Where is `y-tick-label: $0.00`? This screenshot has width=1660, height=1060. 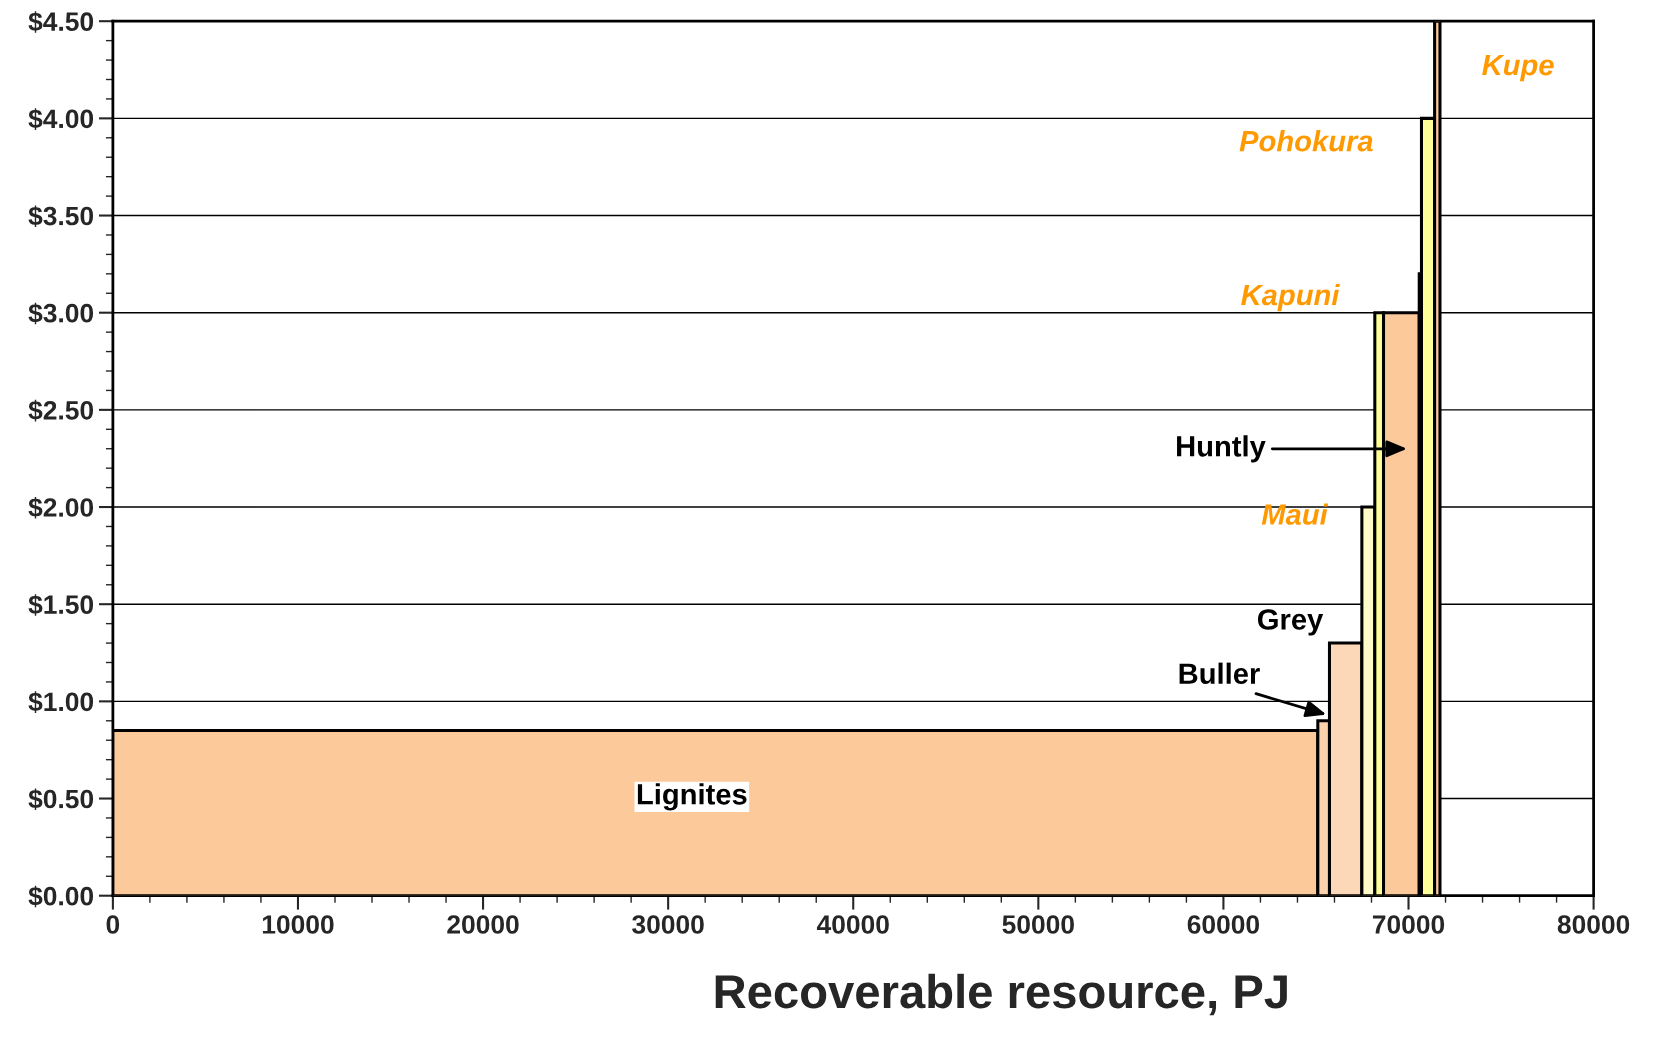 y-tick-label: $0.00 is located at coordinates (61, 896).